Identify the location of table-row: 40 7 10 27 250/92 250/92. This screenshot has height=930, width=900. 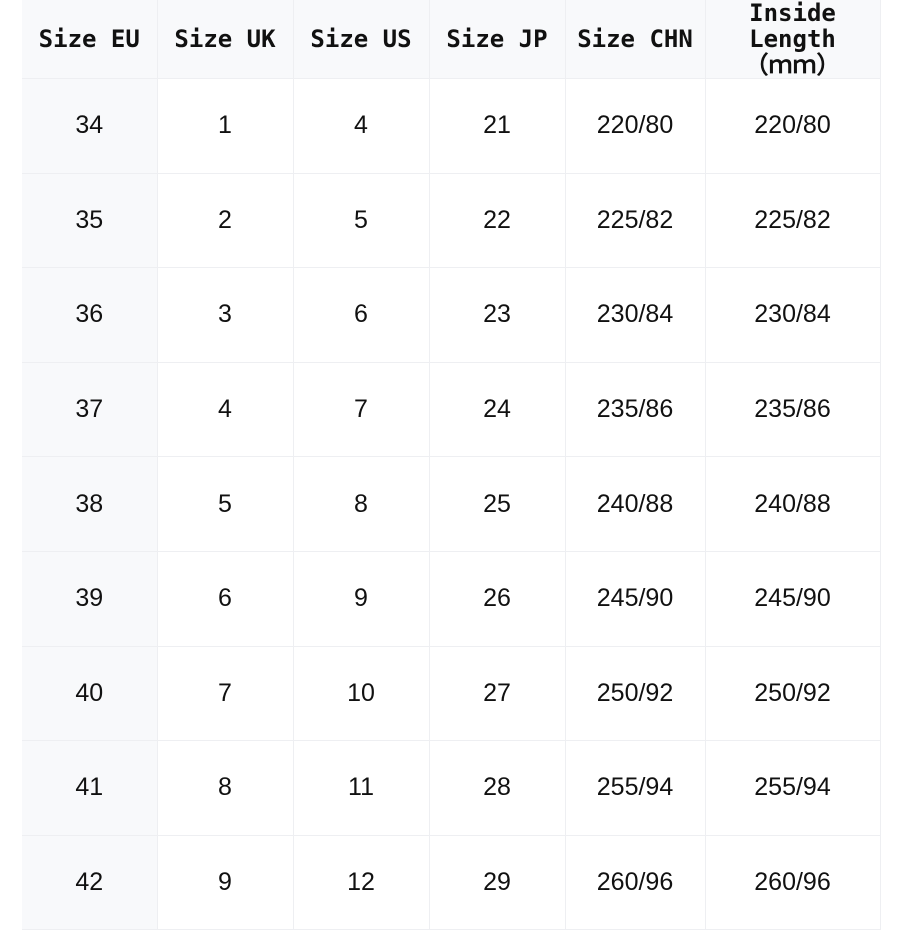
(451, 693).